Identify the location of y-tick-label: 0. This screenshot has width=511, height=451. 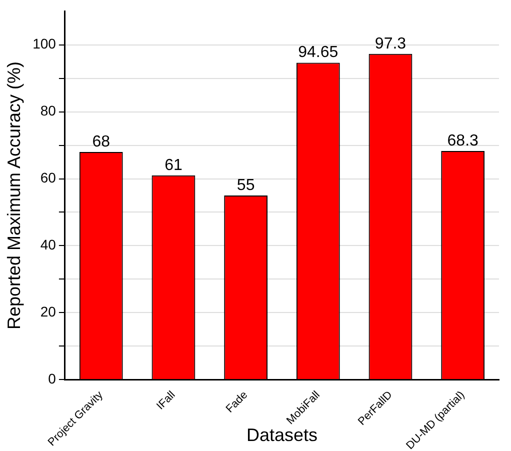
(52, 378).